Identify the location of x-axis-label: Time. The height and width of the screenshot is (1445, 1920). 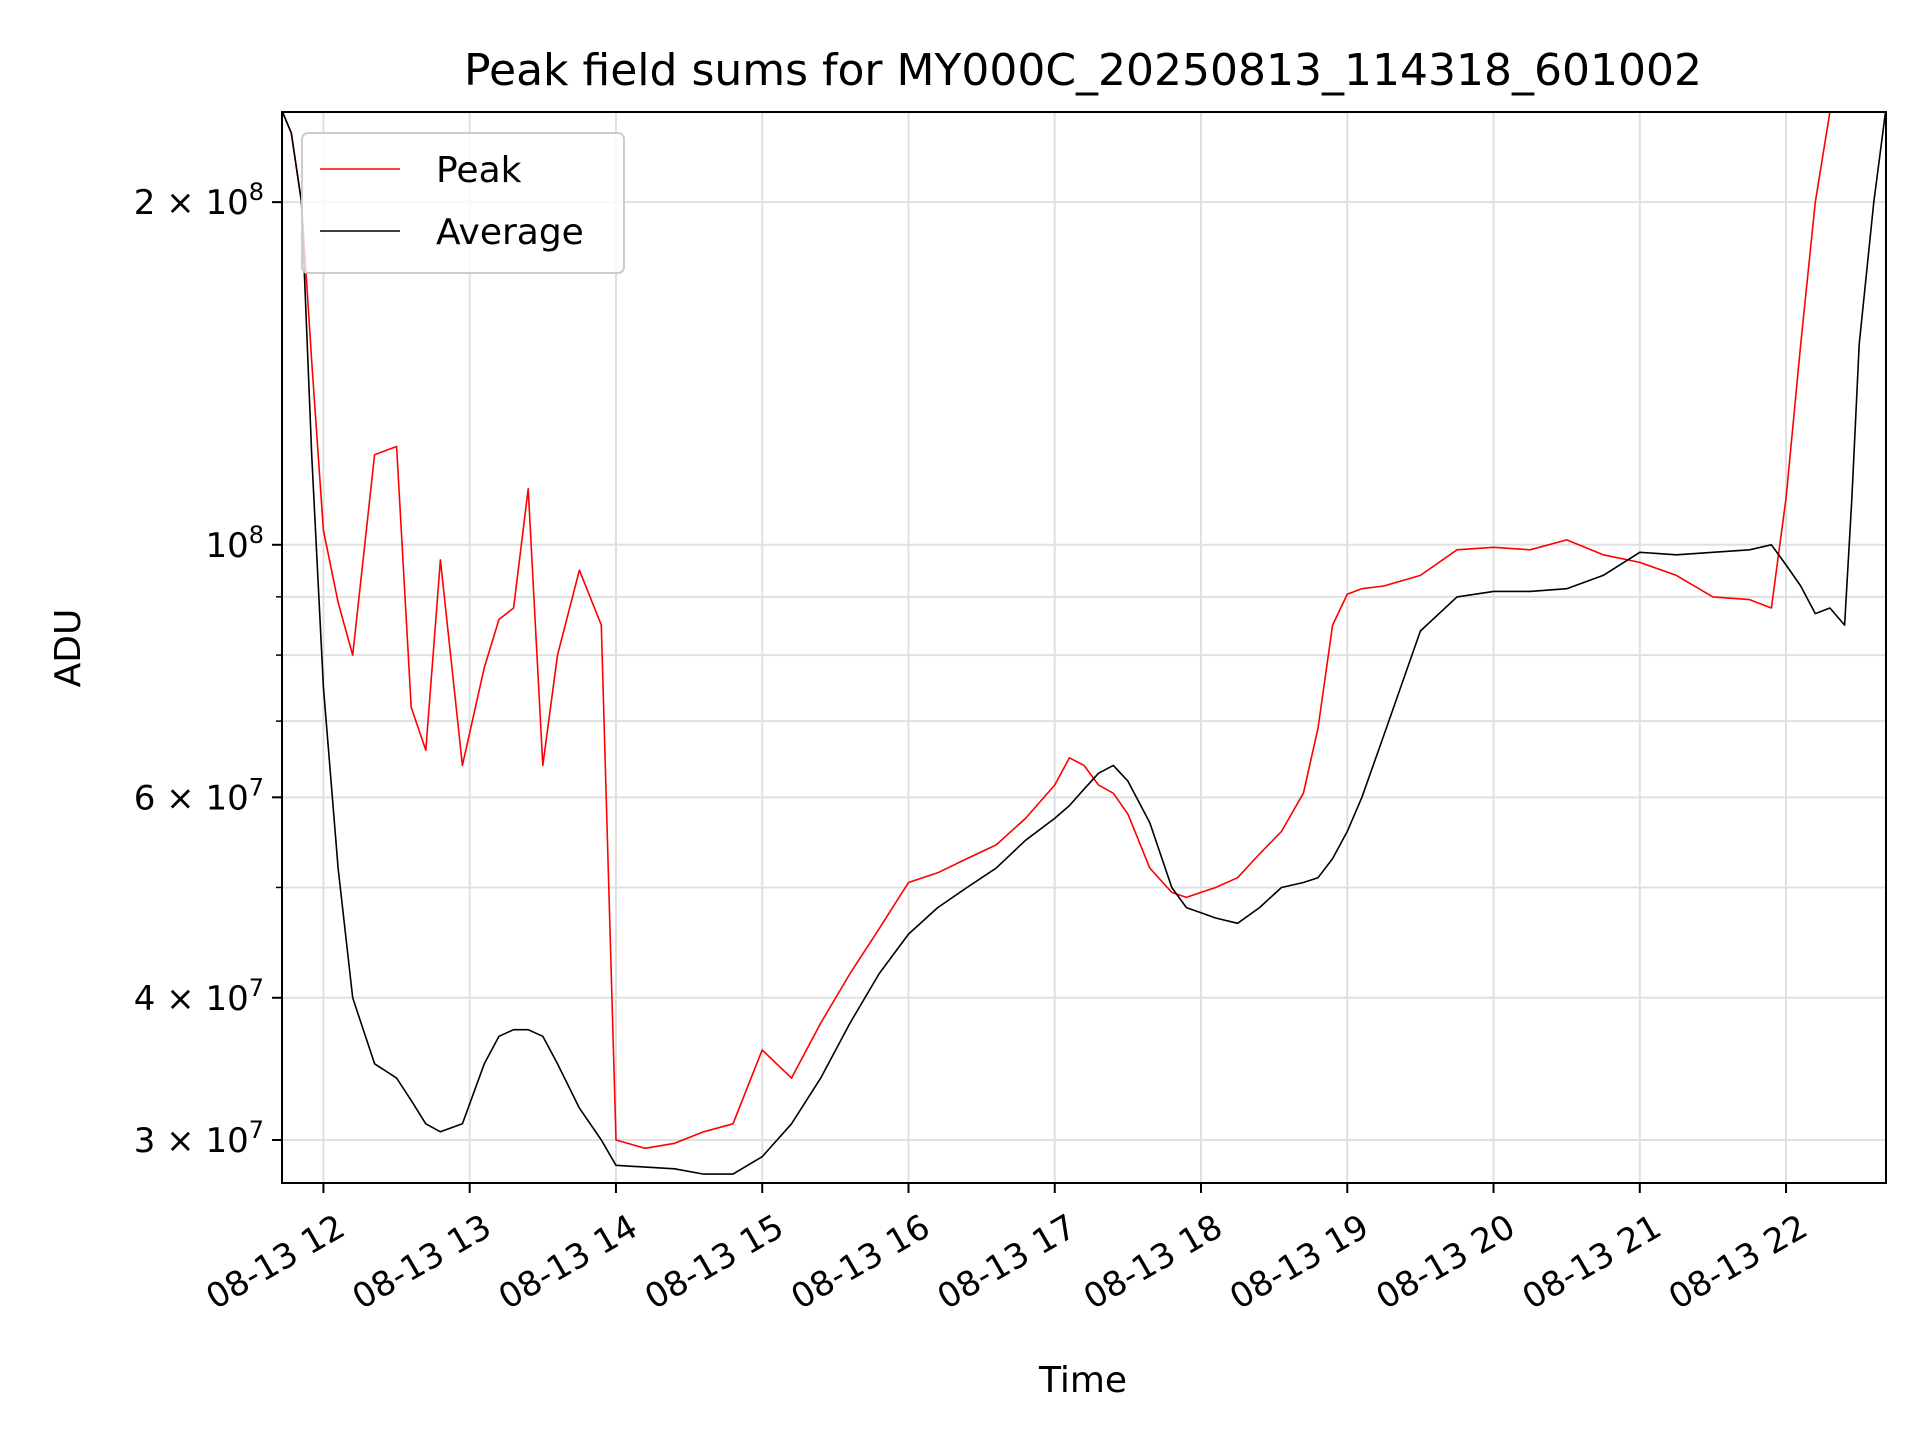
(1082, 1380).